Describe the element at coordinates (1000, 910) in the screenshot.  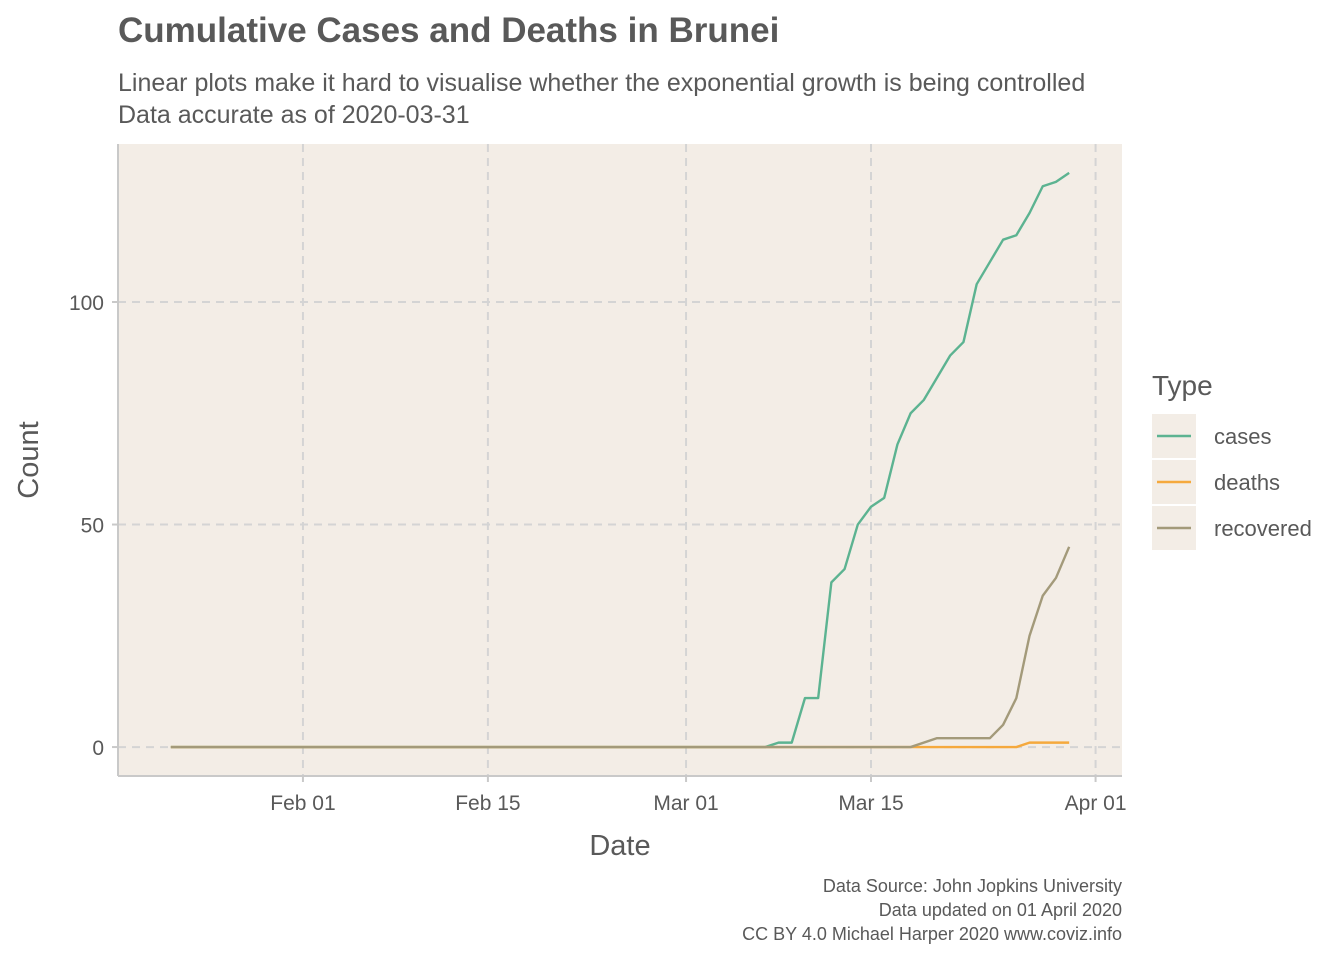
I see `caption-line-2: Data updated on 01 April 2020` at that location.